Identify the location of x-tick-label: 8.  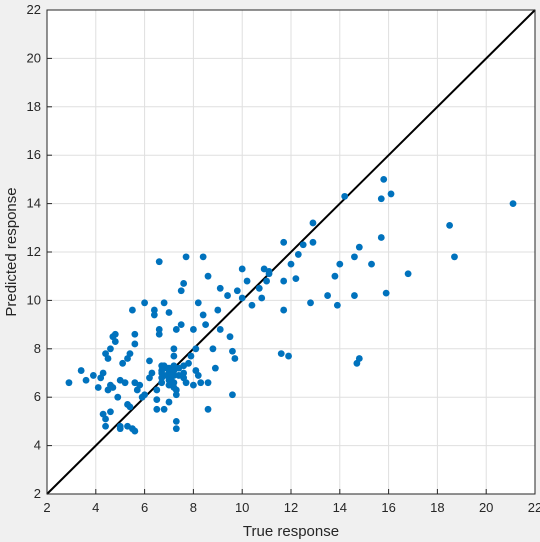
(193, 507).